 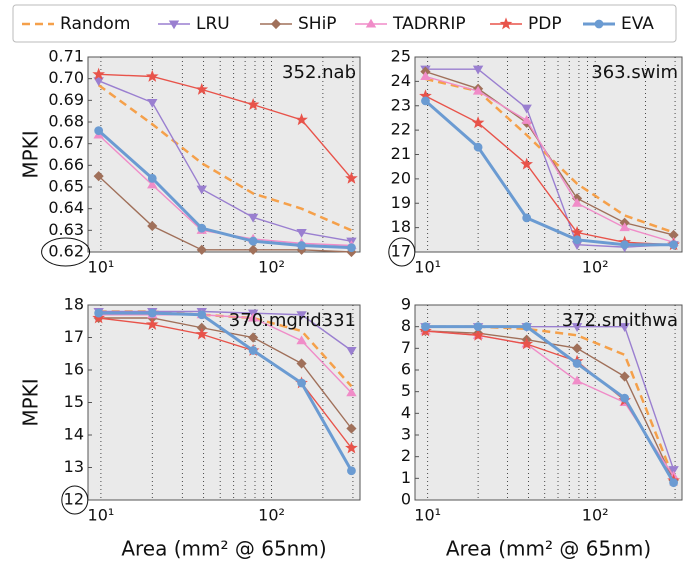 What do you see at coordinates (637, 24) in the screenshot?
I see `legend-label: EVA` at bounding box center [637, 24].